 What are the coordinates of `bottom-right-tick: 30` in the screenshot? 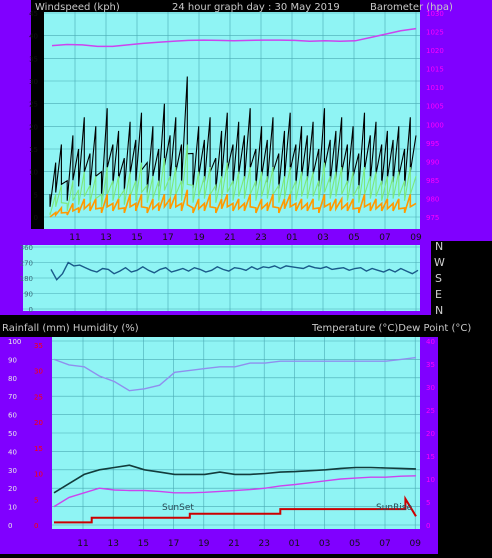 It's located at (430, 388).